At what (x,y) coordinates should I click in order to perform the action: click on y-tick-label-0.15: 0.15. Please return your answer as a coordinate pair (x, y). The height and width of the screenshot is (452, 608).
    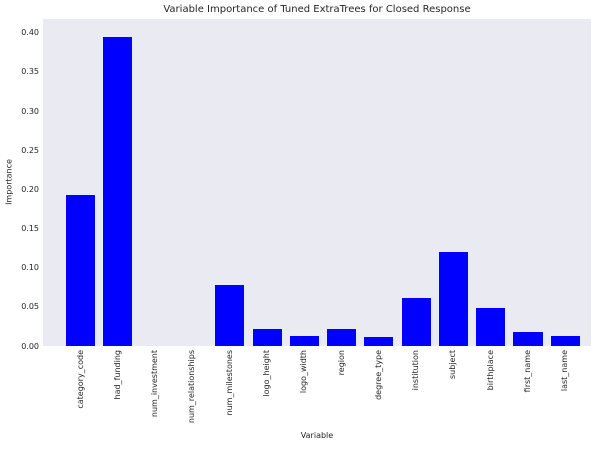
    Looking at the image, I should click on (30, 228).